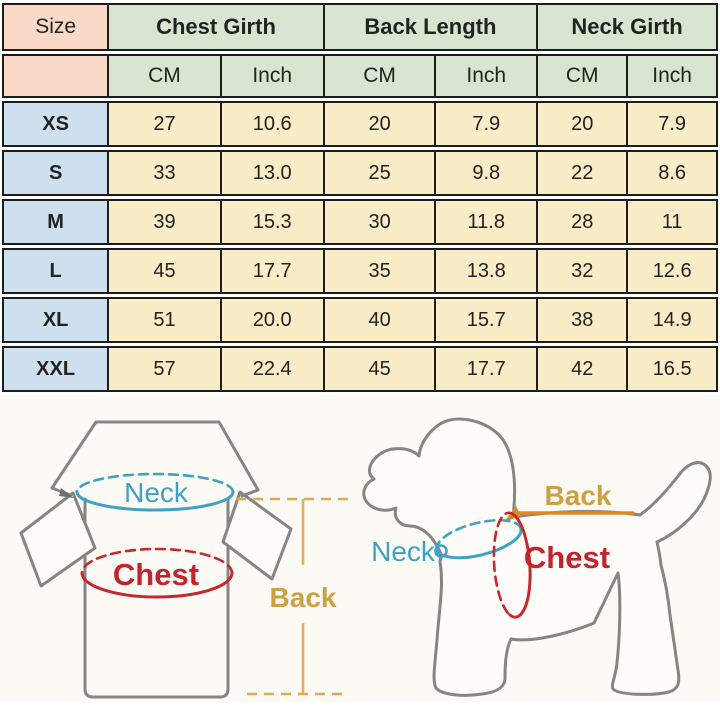 This screenshot has height=707, width=720. What do you see at coordinates (479, 543) in the screenshot?
I see `dog-neck-ellipse-bottom` at bounding box center [479, 543].